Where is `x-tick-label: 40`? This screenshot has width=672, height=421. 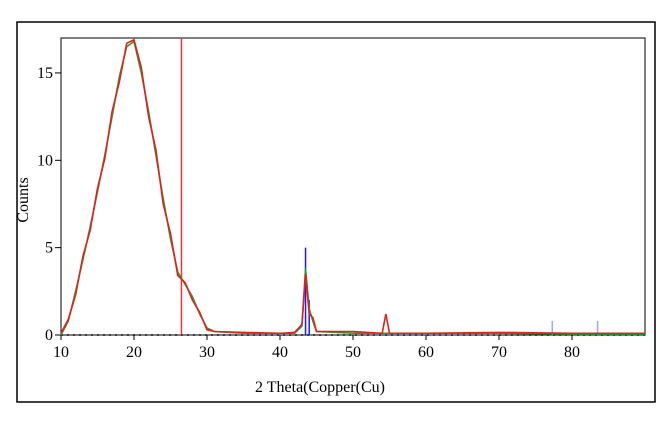
x-tick-label: 40 is located at coordinates (280, 352).